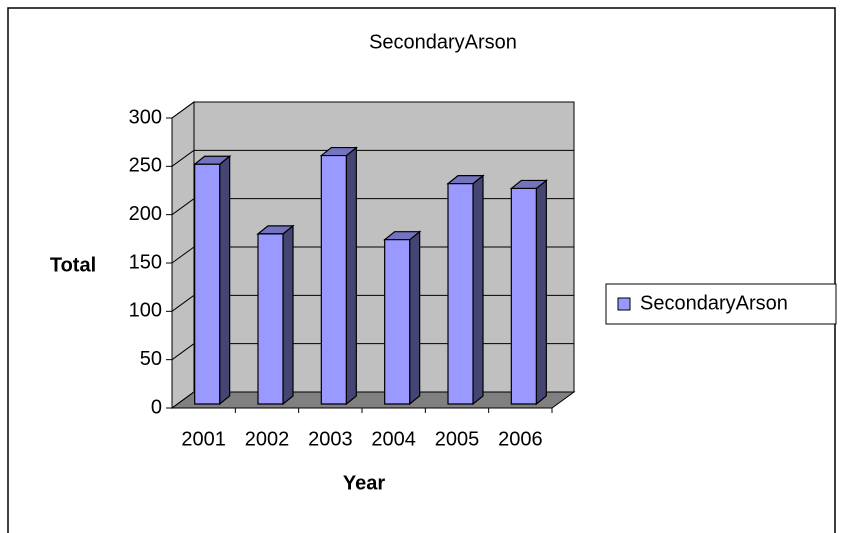 The height and width of the screenshot is (533, 843). Describe the element at coordinates (624, 304) in the screenshot. I see `legend-swatch` at that location.